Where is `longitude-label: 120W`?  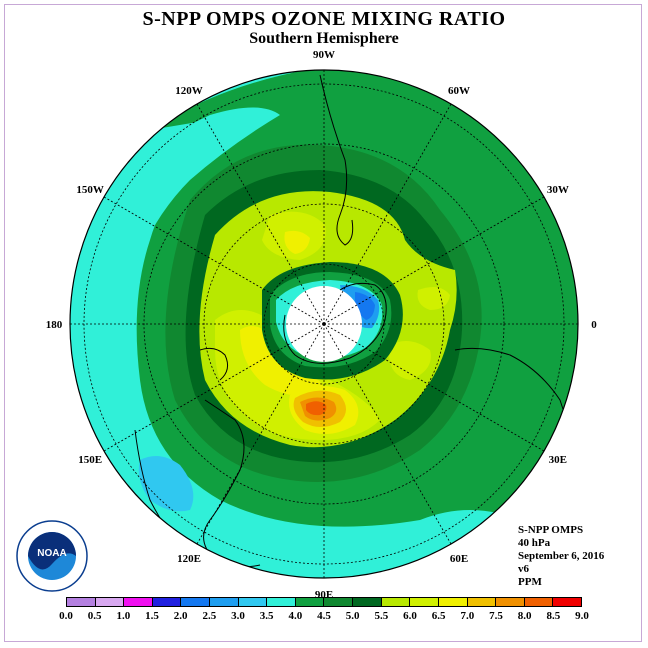 longitude-label: 120W is located at coordinates (189, 91).